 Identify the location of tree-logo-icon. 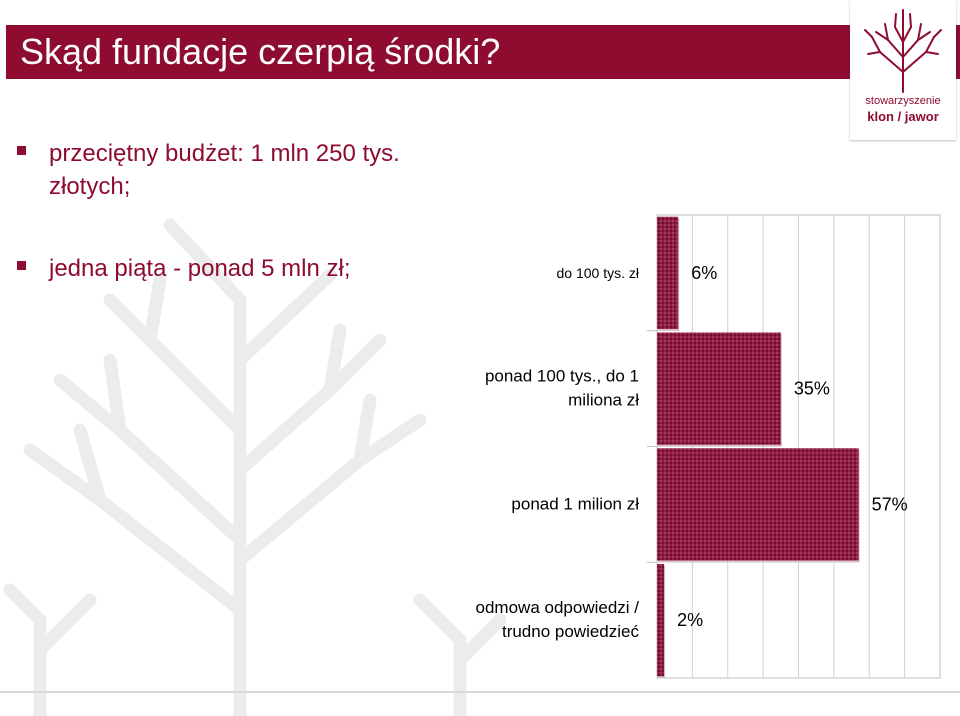
(903, 51).